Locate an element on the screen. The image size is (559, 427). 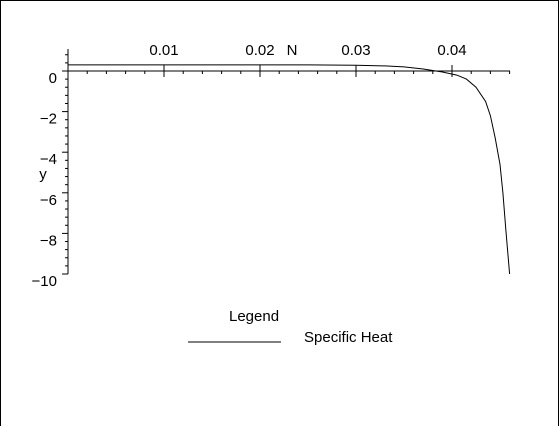
x-tick-label: 0.03 is located at coordinates (355, 50).